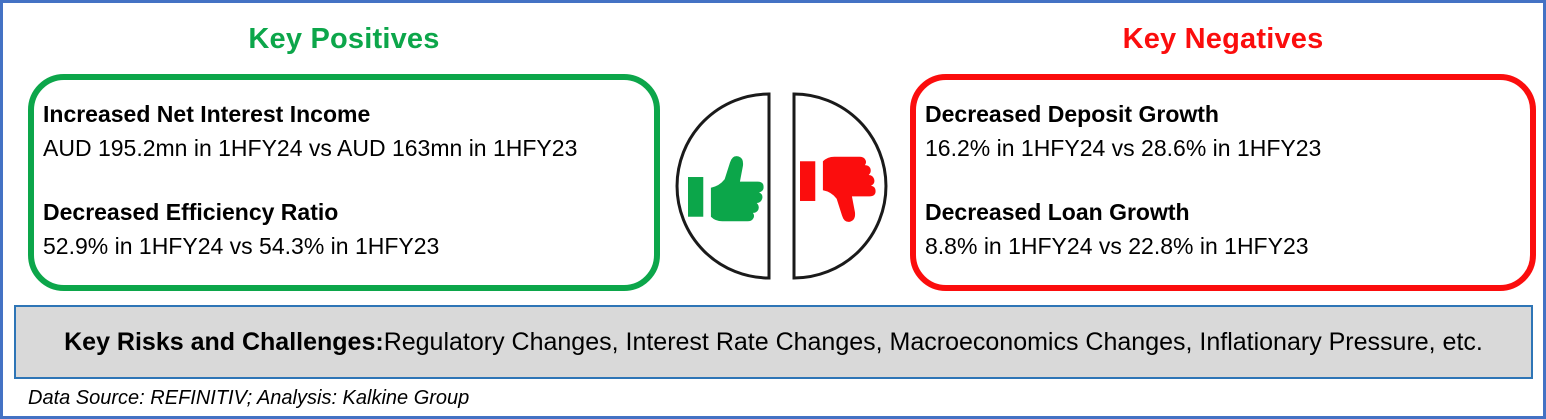 Image resolution: width=1546 pixels, height=419 pixels. Describe the element at coordinates (838, 189) in the screenshot. I see `thumbs-down-icon` at that location.